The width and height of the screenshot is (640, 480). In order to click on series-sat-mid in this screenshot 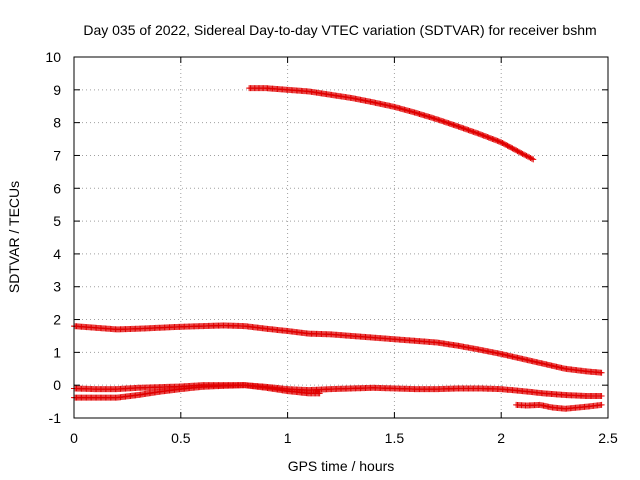, I will do `click(338, 349)`.